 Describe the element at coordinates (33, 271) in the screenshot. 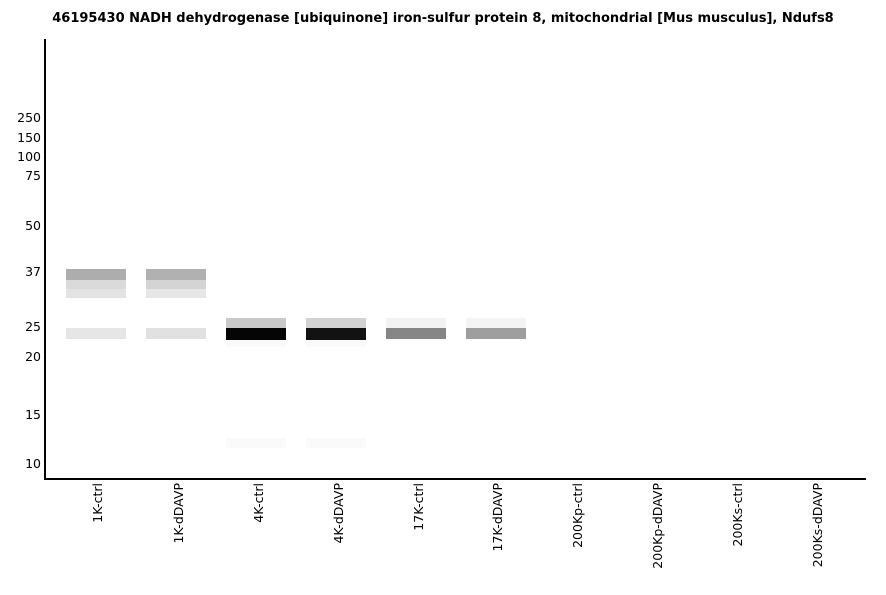

I see `y-tick-label: 37` at that location.